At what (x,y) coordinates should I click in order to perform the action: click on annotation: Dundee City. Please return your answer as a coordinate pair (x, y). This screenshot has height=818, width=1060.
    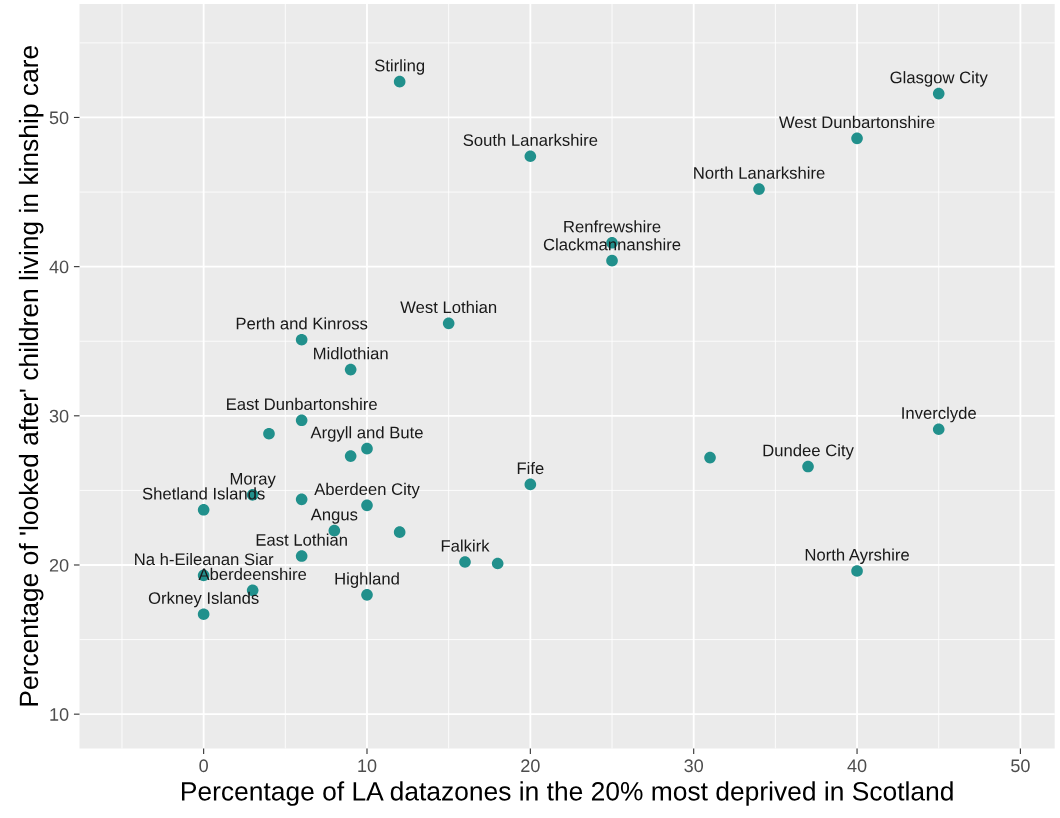
    Looking at the image, I should click on (808, 452).